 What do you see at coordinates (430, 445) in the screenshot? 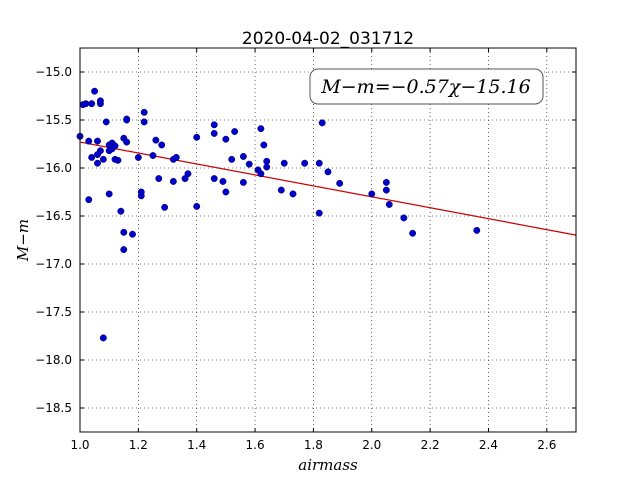
I see `x-tick-label: 2.2` at bounding box center [430, 445].